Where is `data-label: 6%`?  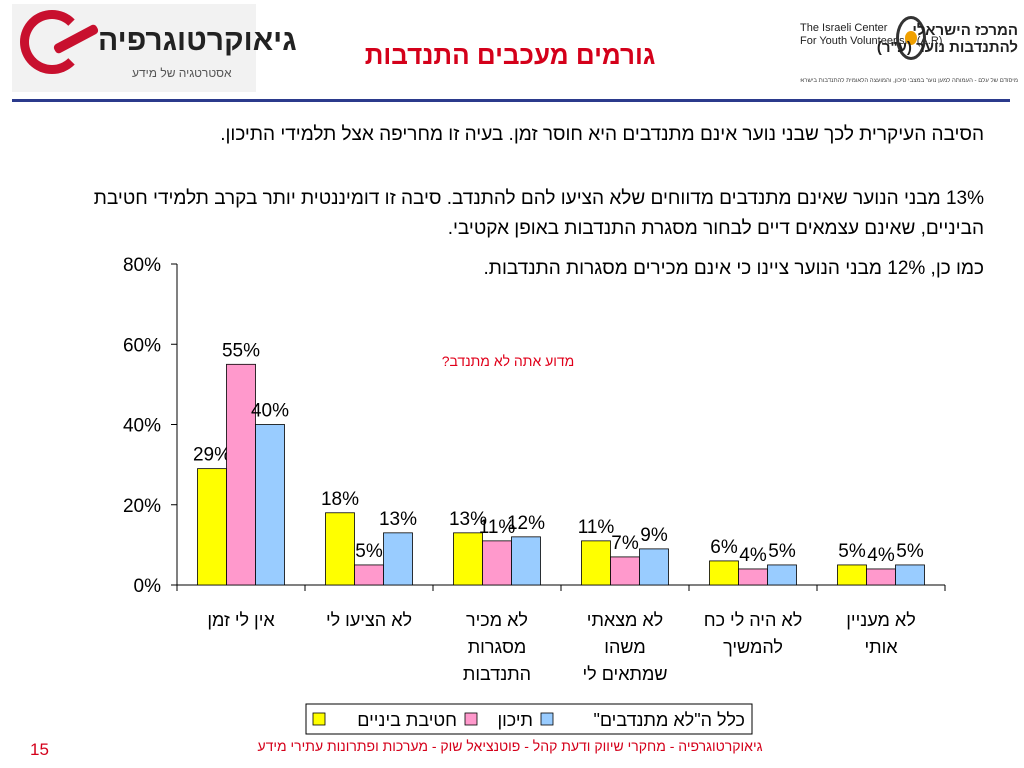 data-label: 6% is located at coordinates (724, 547).